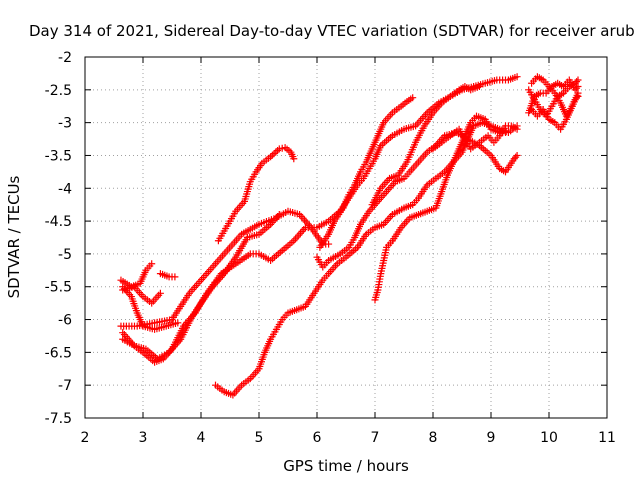 The height and width of the screenshot is (480, 640). Describe the element at coordinates (58, 156) in the screenshot. I see `y-tick-label: -3.5` at that location.